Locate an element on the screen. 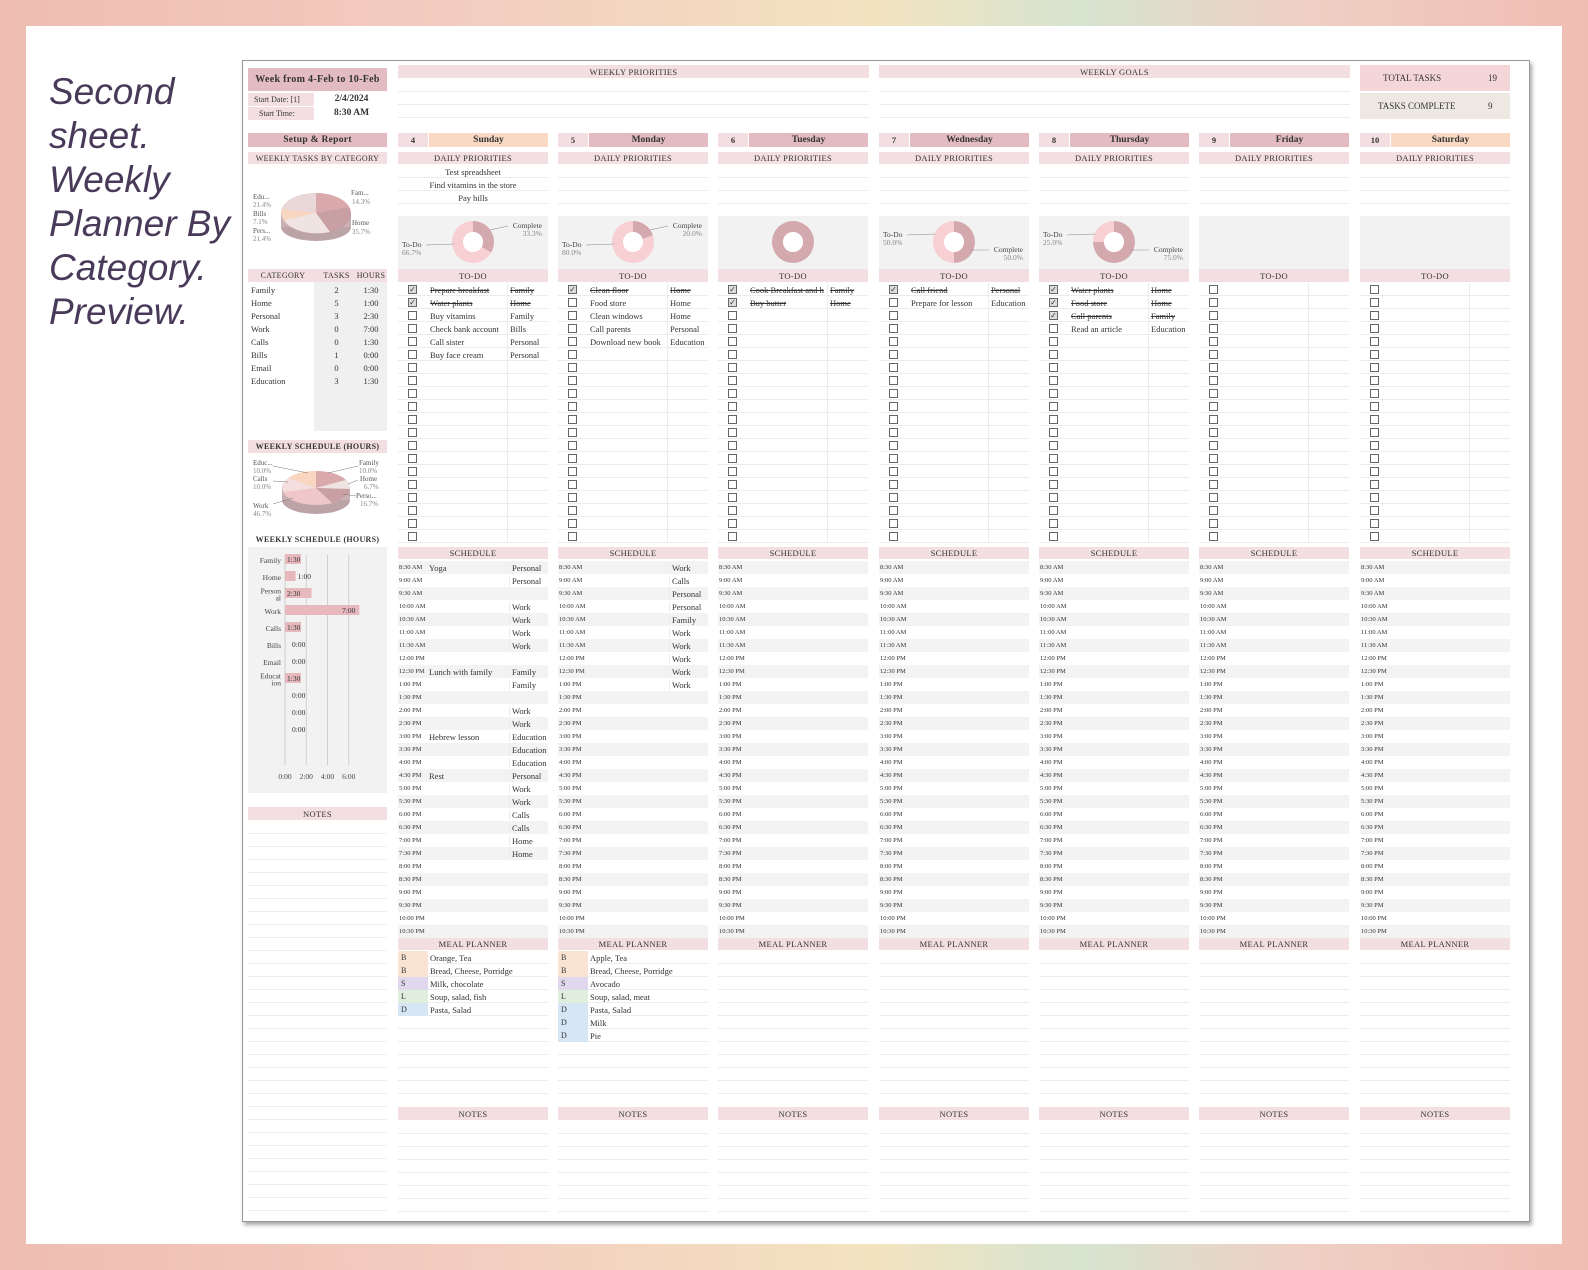 The width and height of the screenshot is (1588, 1270). schedule-event: Lunch with family is located at coordinates (461, 671).